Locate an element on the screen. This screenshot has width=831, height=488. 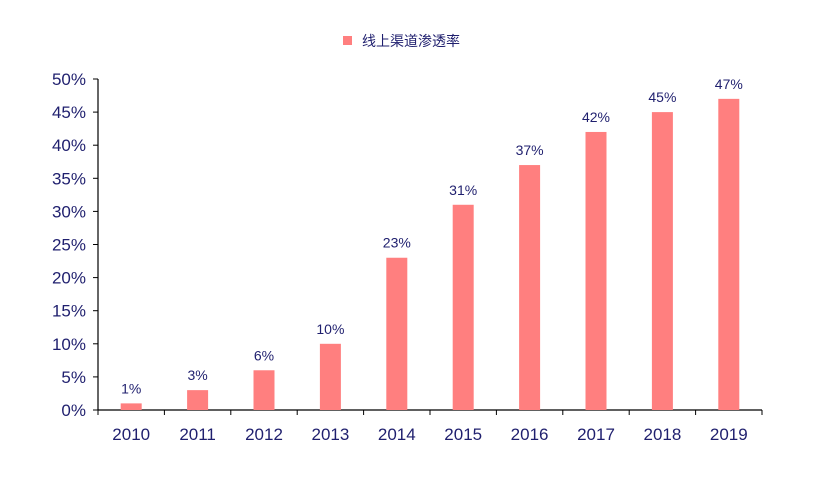
bar-value-label: 23% is located at coordinates (397, 243).